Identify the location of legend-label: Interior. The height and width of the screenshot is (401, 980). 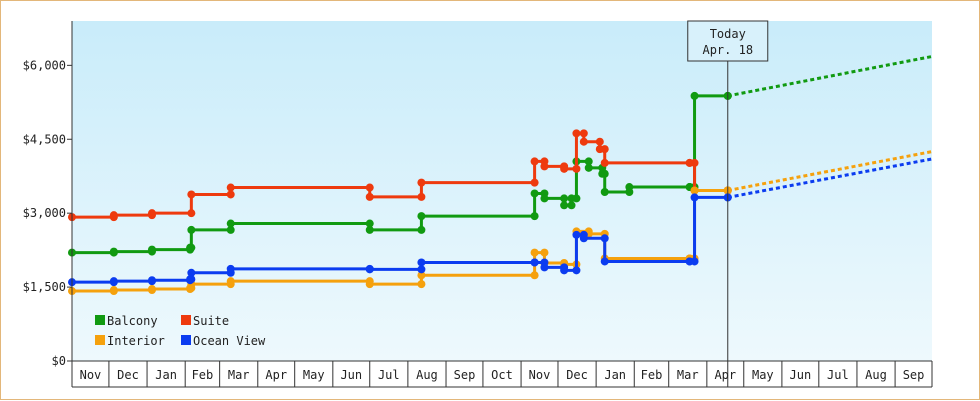
(136, 341).